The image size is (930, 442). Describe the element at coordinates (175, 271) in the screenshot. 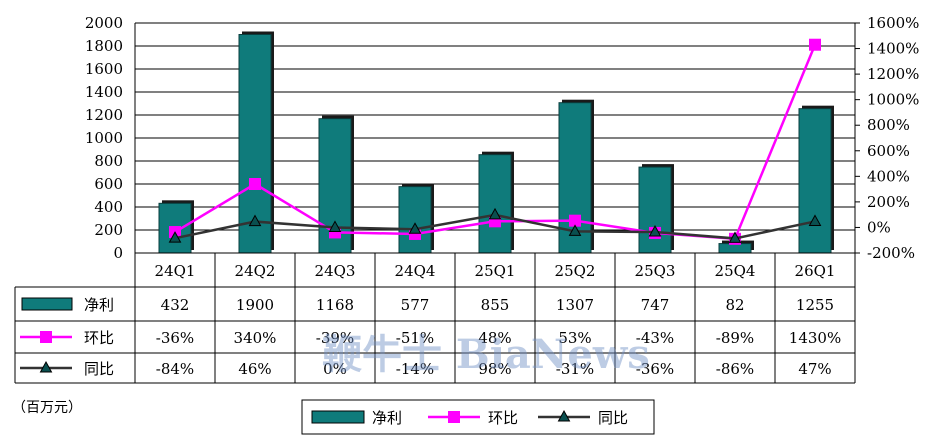

I see `x-tick-label: 24Q1` at that location.